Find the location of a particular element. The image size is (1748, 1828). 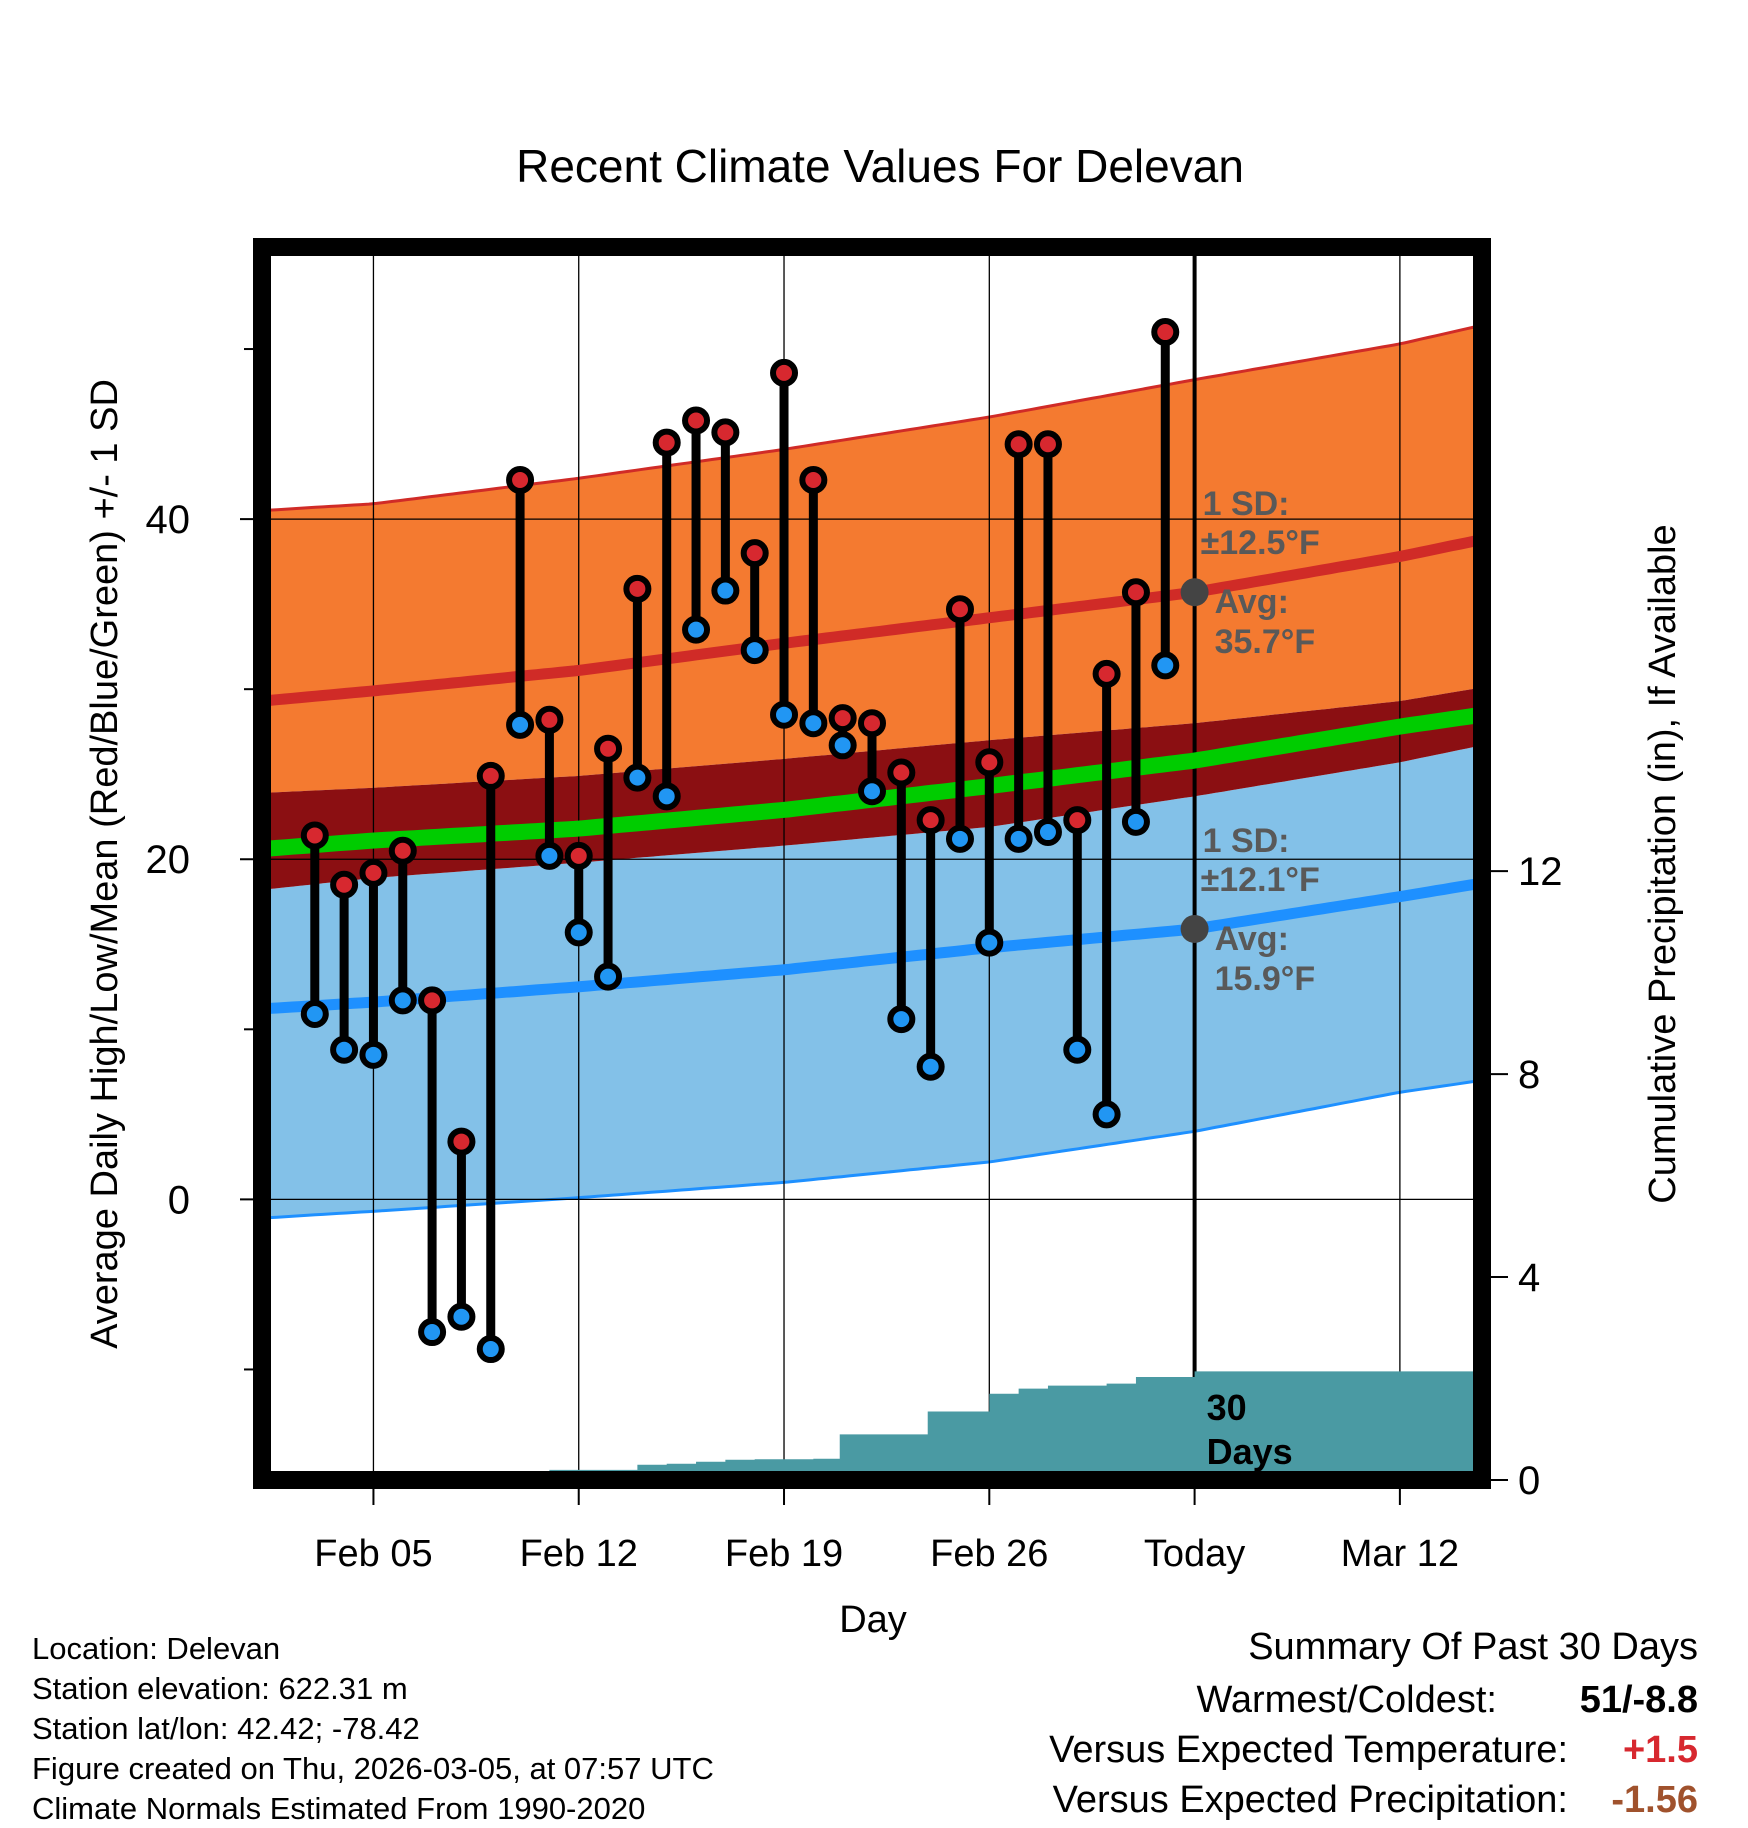

summary-precip-value: -1.56 is located at coordinates (1654, 1800).